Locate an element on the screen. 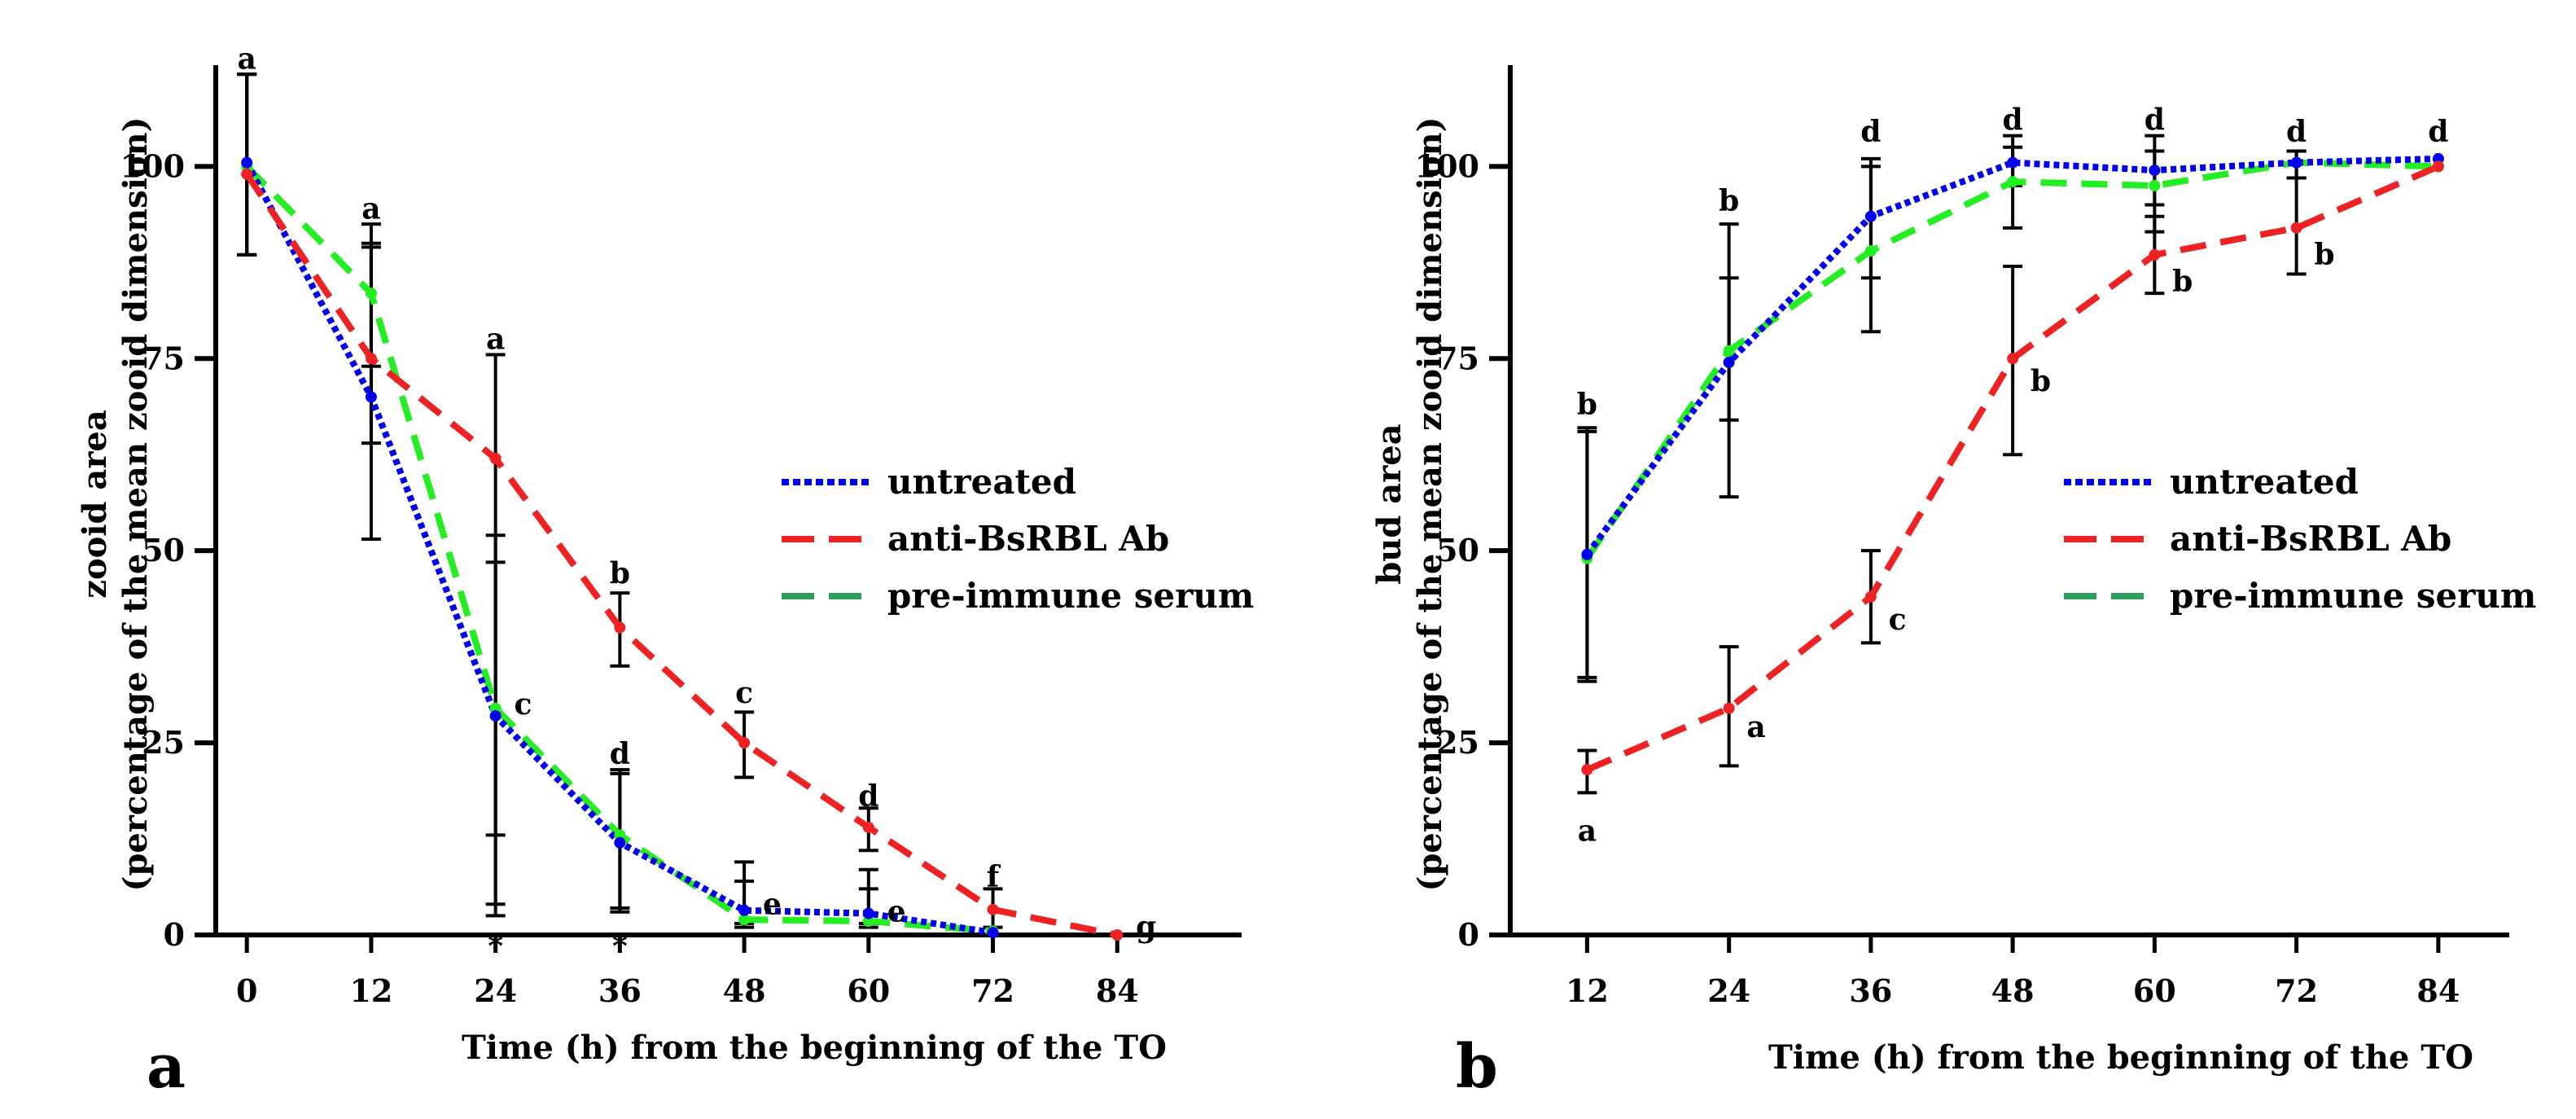 Image resolution: width=2576 pixels, height=1119 pixels. panel-label: b is located at coordinates (1477, 1067).